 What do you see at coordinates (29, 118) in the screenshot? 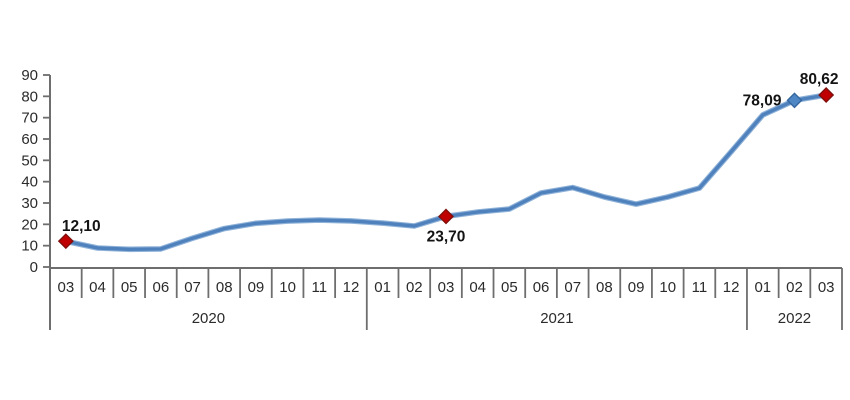
I see `y-axis-tick-label: 70` at bounding box center [29, 118].